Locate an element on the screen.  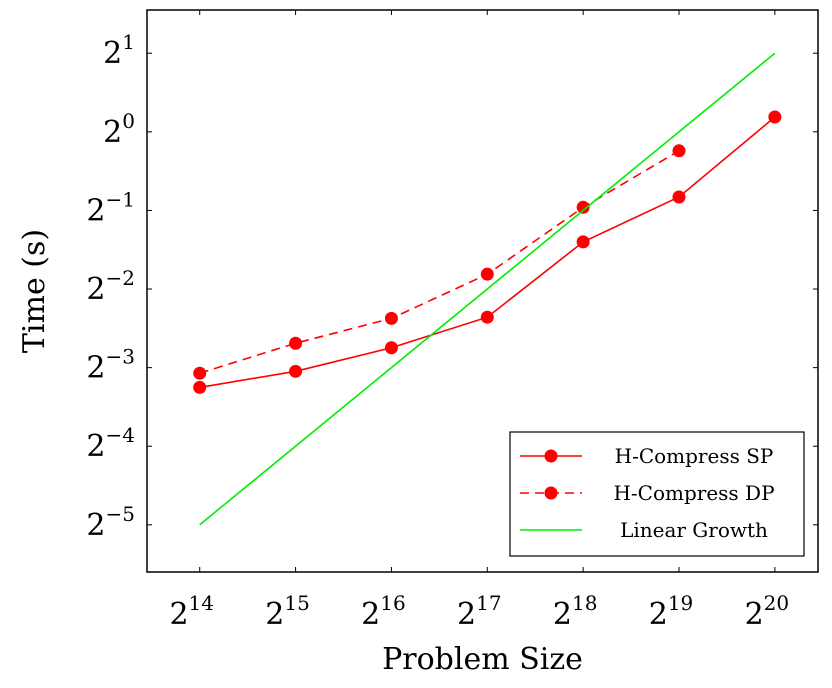
x-tick-label: 217 is located at coordinates (479, 611).